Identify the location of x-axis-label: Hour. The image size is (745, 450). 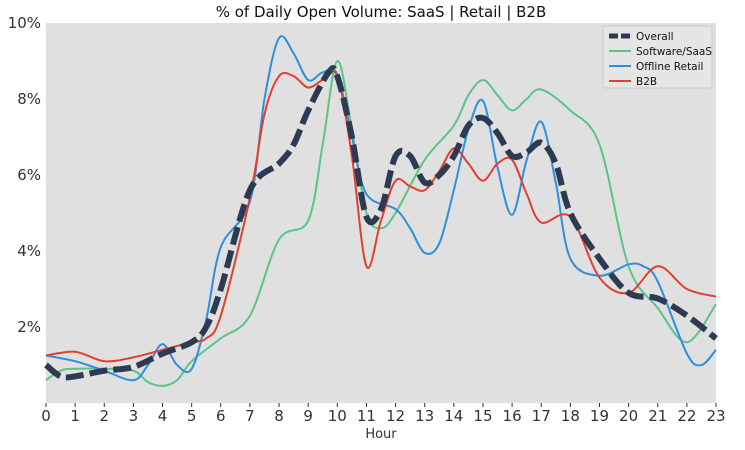
(381, 434).